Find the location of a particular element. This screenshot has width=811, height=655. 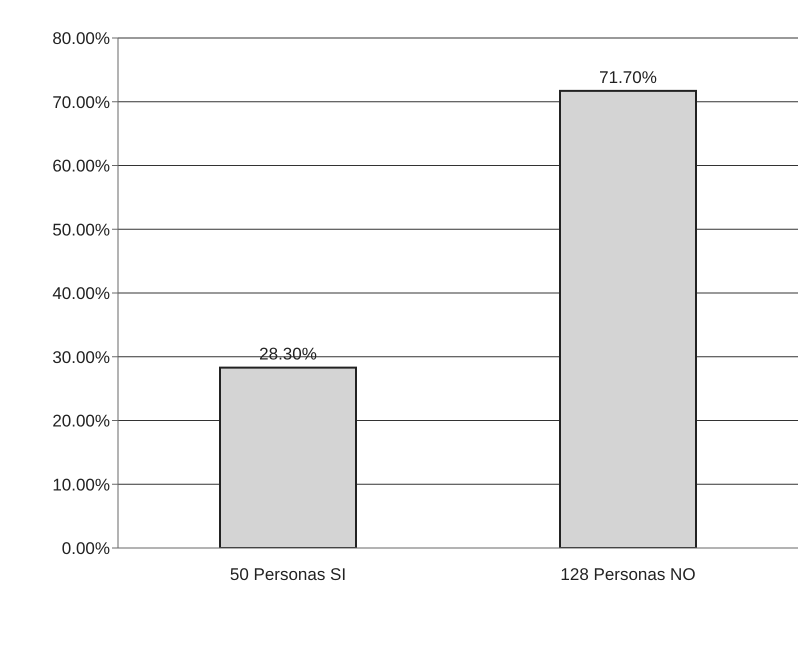

y-tick-label: 80.00% is located at coordinates (81, 38).